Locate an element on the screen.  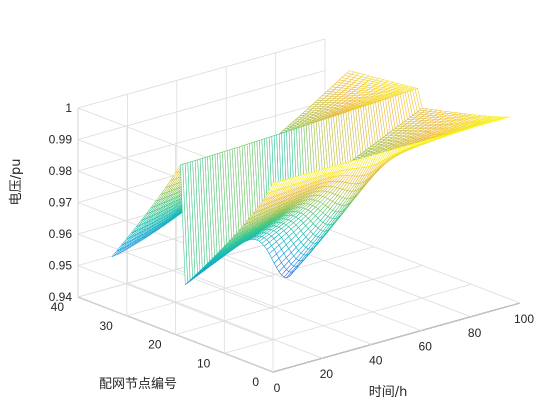
y-axis-label: 配网节点编号 is located at coordinates (138, 384).